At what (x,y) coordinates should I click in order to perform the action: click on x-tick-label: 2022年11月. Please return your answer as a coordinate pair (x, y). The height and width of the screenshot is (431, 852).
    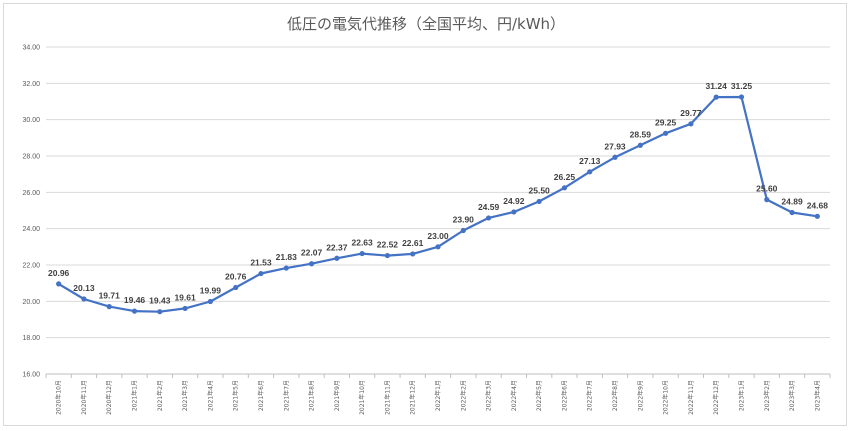
    Looking at the image, I should click on (691, 397).